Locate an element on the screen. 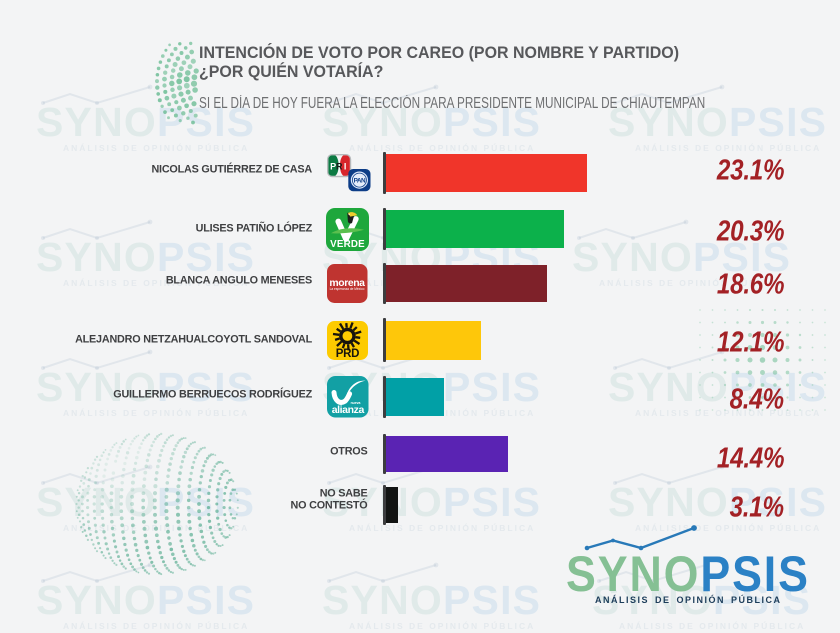 This screenshot has width=840, height=633. svg-text: PAN is located at coordinates (359, 180).